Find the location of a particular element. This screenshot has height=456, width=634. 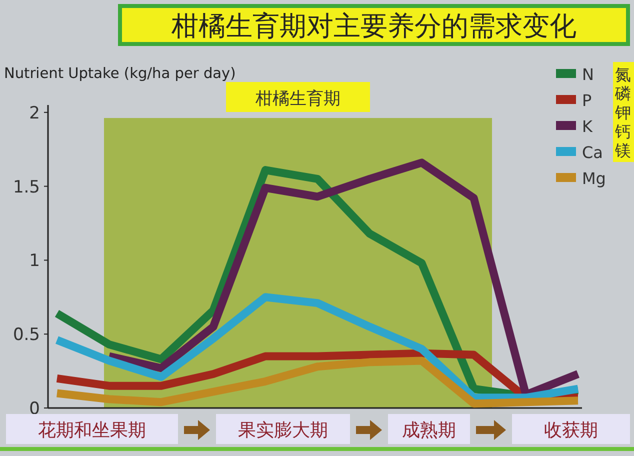

annotation: 柑橘生育期 is located at coordinates (297, 99).